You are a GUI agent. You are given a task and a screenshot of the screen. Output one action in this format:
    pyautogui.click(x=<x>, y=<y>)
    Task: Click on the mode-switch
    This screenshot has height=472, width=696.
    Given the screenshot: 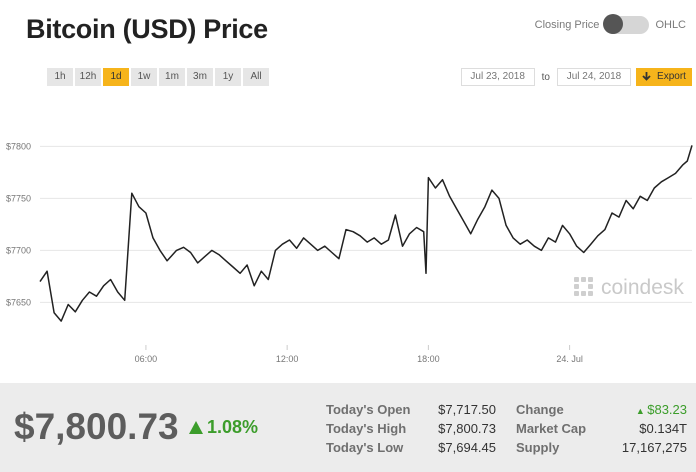 What is the action you would take?
    pyautogui.click(x=626, y=24)
    